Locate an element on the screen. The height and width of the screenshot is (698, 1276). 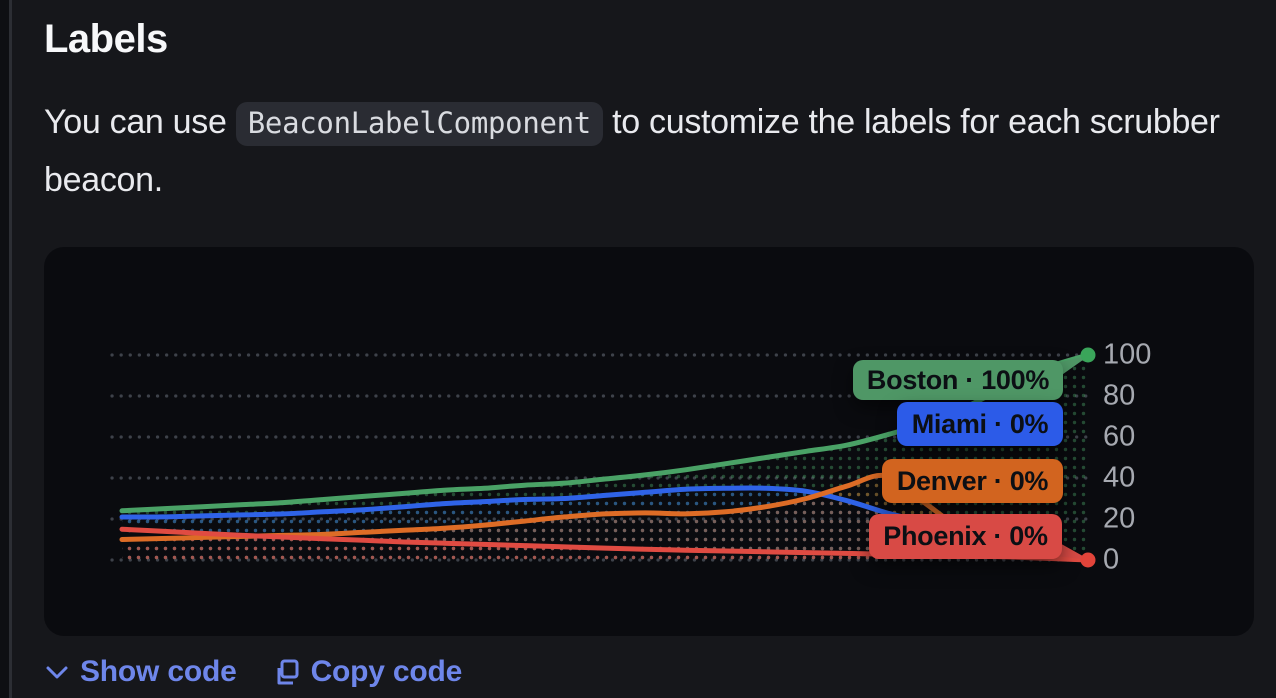
y-axis-tick-label: 40 is located at coordinates (1119, 477).